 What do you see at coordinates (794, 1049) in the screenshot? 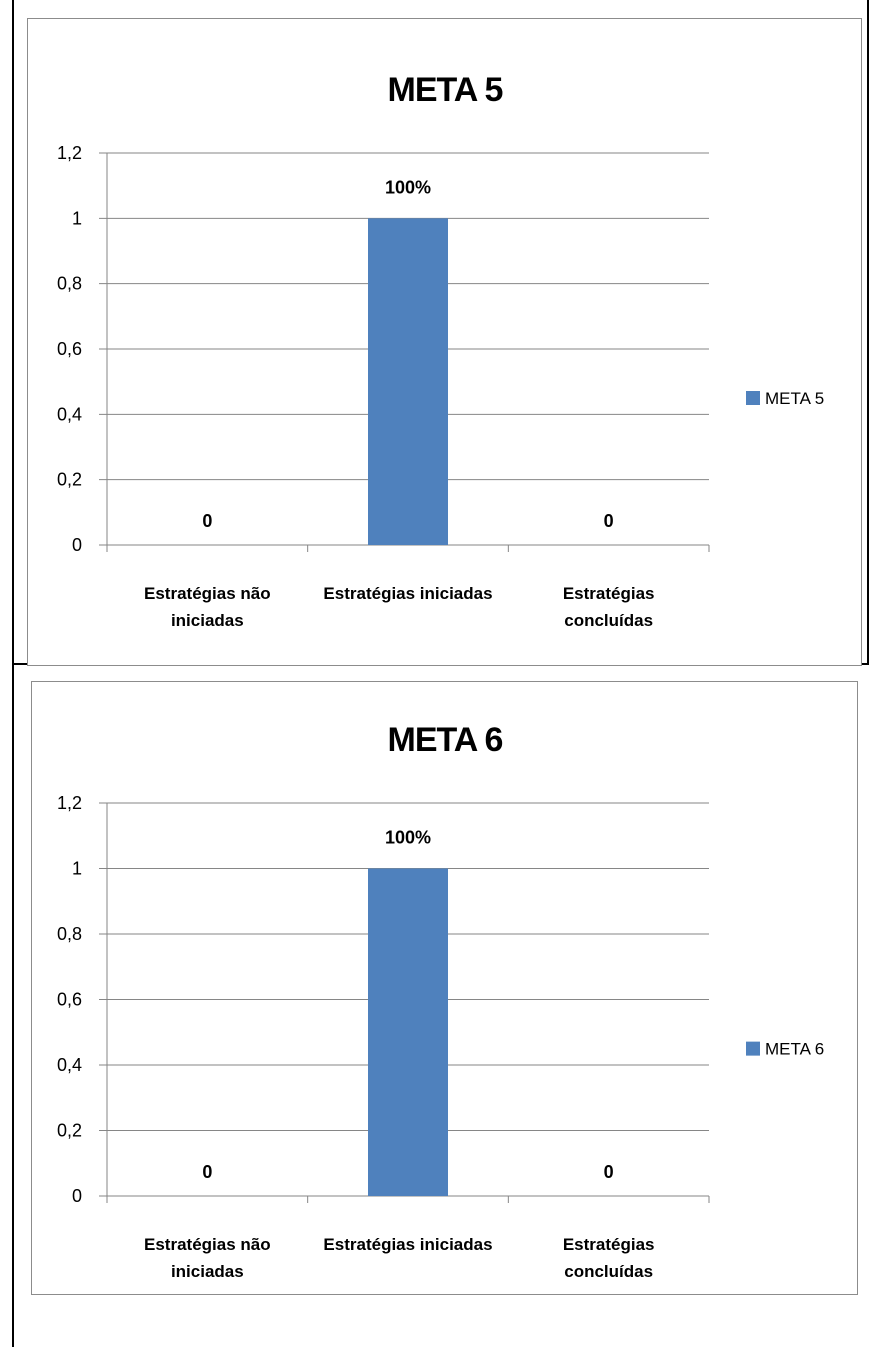
I see `legend-label: META 6` at bounding box center [794, 1049].